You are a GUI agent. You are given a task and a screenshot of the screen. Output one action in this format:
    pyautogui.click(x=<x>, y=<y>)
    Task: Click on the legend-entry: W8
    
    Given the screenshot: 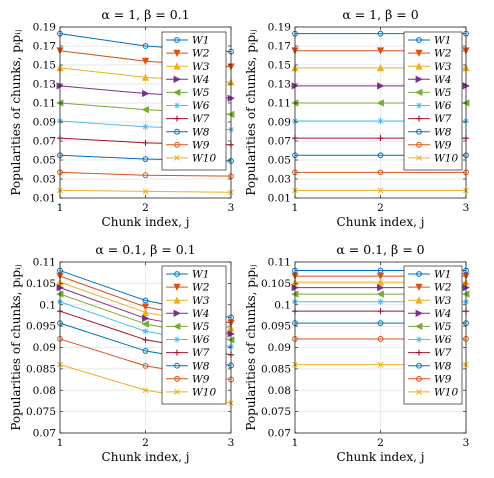 What is the action you would take?
    pyautogui.click(x=443, y=366)
    